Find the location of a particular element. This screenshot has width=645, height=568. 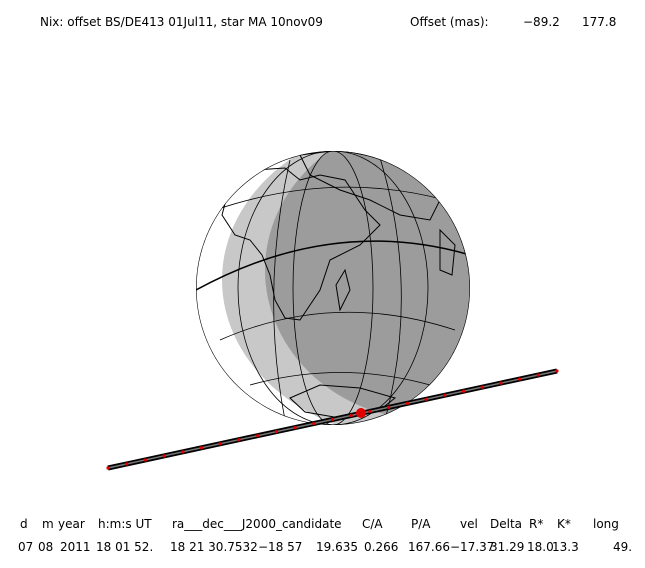

column-value: 18 21 30.7532 is located at coordinates (214, 547).